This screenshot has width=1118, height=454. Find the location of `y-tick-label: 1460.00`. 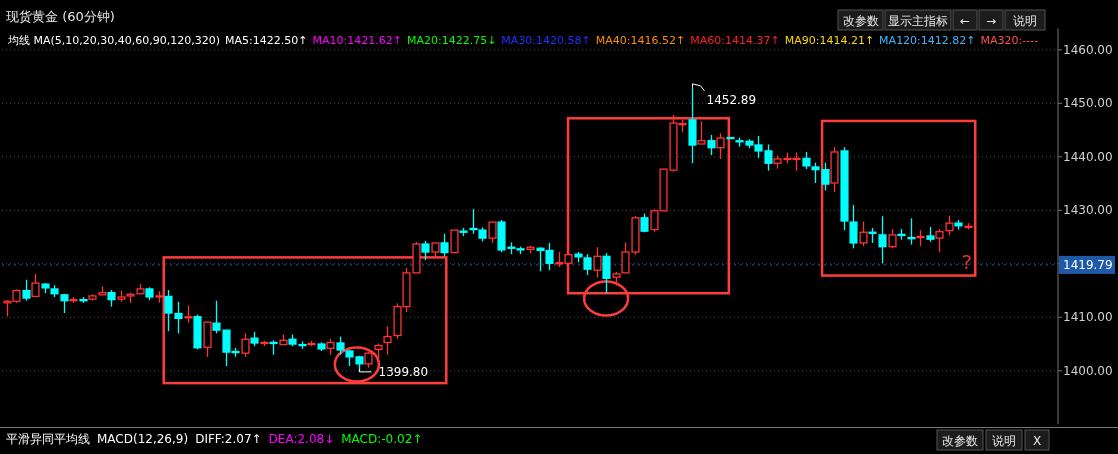

y-tick-label: 1460.00 is located at coordinates (1088, 49).